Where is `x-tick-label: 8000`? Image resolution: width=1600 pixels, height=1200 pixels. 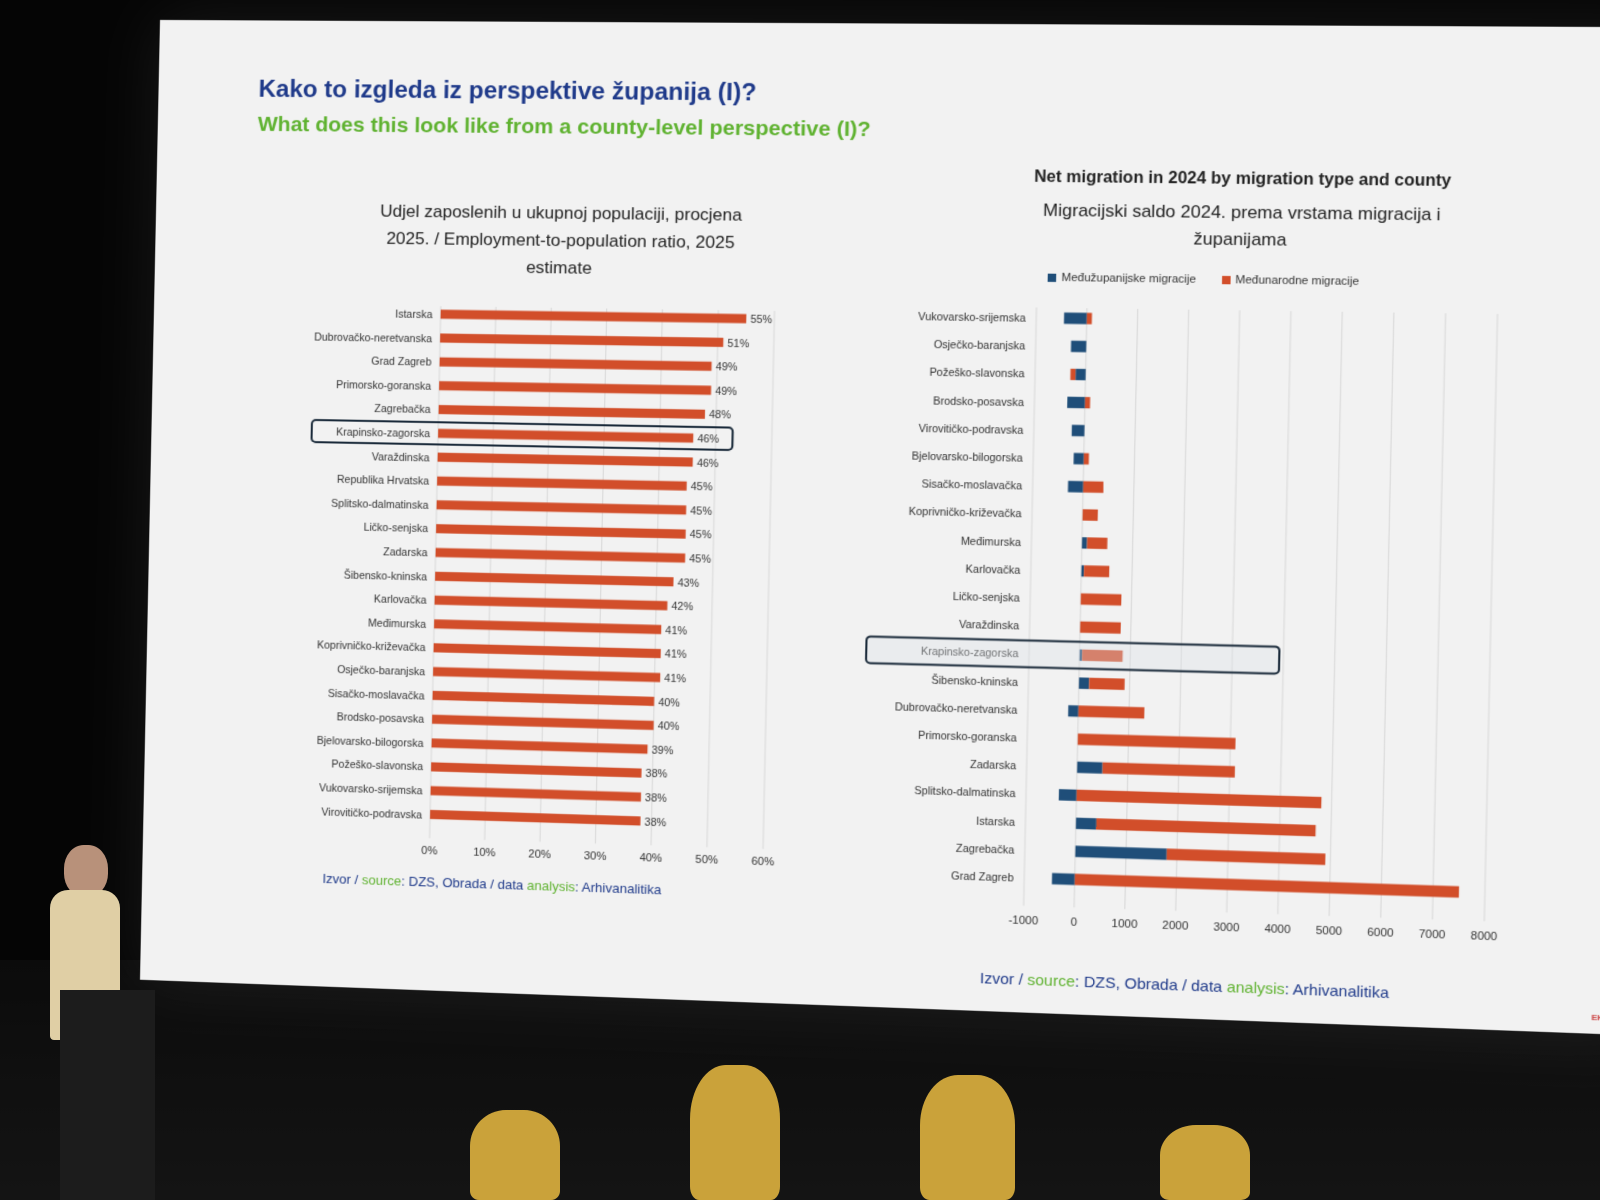 x-tick-label: 8000 is located at coordinates (1484, 936).